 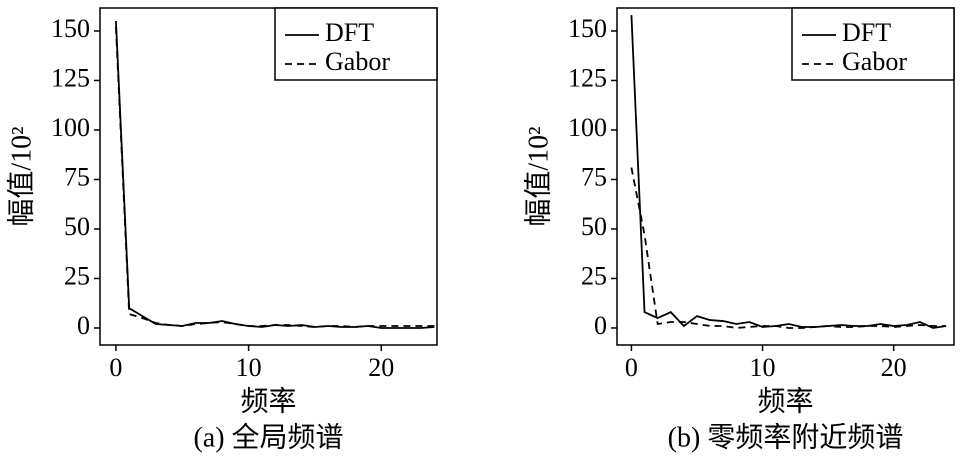 What do you see at coordinates (268, 437) in the screenshot?
I see `chart-title: (a) 全局频谱` at bounding box center [268, 437].